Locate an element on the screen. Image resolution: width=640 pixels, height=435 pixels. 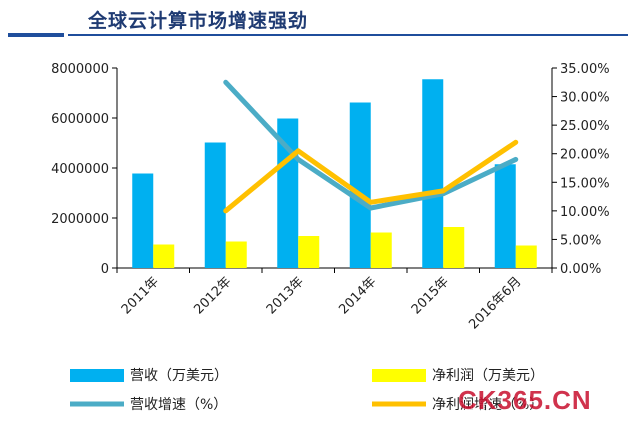
line-net-profit-growth is located at coordinates (371, 176).